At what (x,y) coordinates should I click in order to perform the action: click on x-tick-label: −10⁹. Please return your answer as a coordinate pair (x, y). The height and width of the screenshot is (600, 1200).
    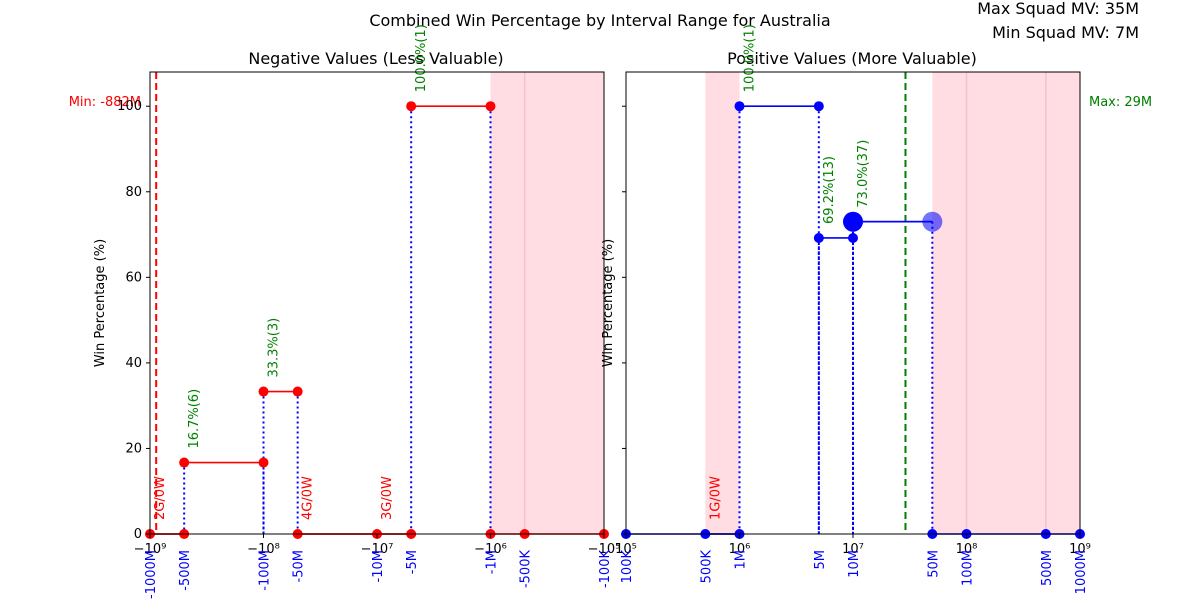
    Looking at the image, I should click on (150, 549).